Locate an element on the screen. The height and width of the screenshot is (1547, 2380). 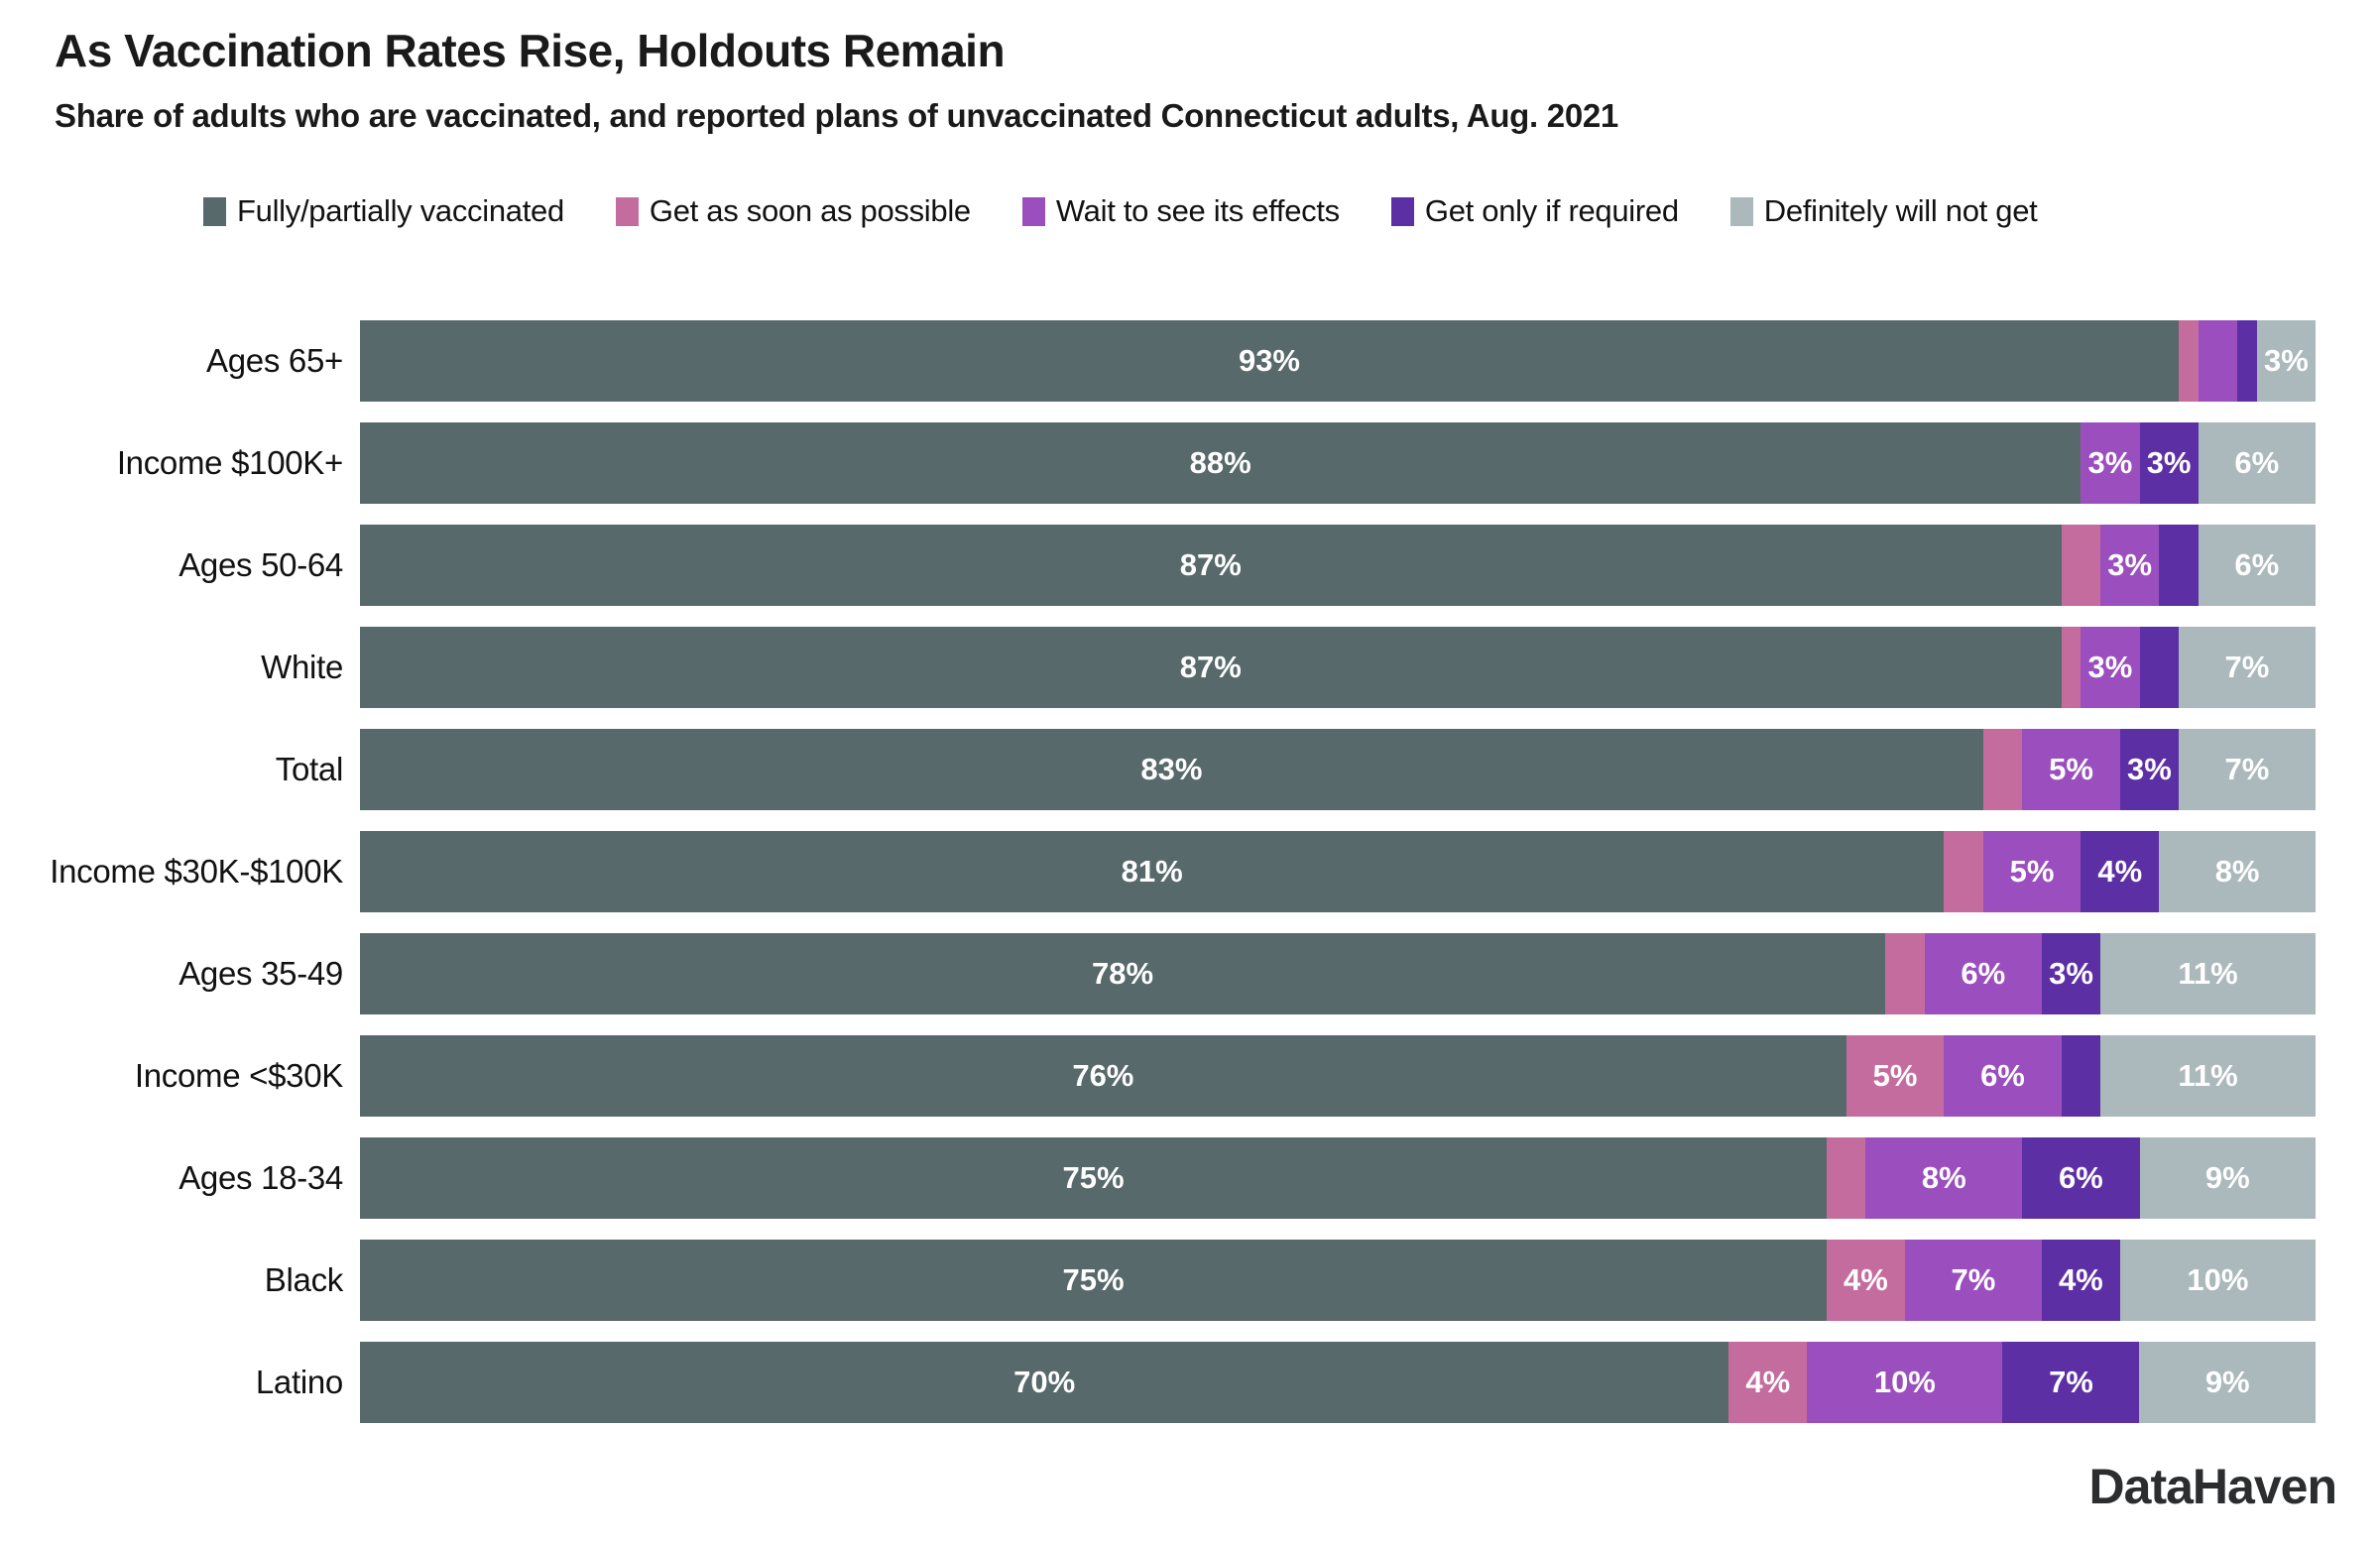
legend-item: Definitely will not get is located at coordinates (1883, 211).